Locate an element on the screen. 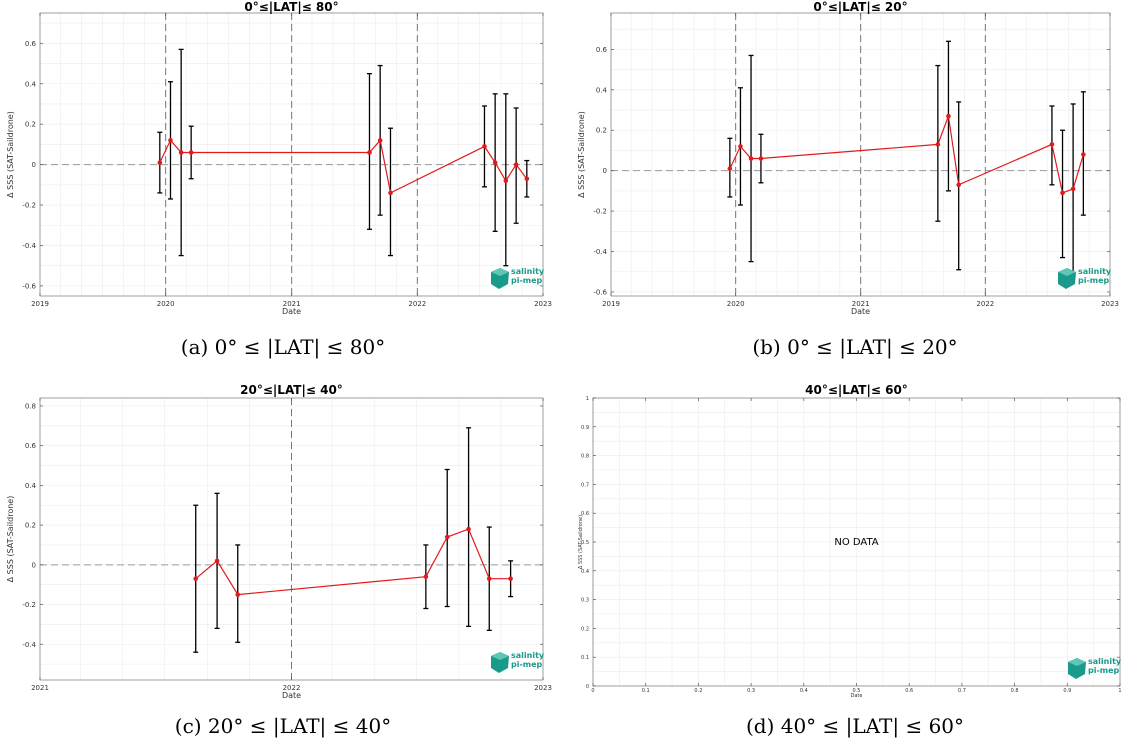  x-tick-label: 0.9 is located at coordinates (1067, 691).